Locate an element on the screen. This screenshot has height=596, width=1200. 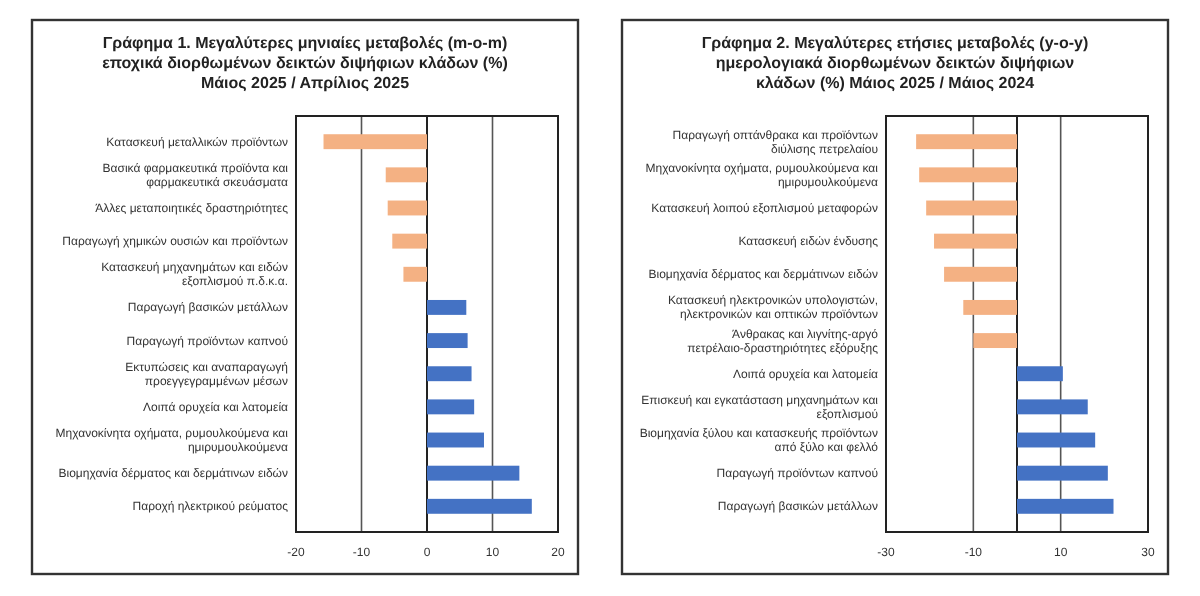
chart-title: Γράφημα 2. Μεγαλύτερες ετήσιες μεταβολές (y-o-y) ημερολογιακά διορθωμένων δεικτών διψήφιων κλάδων (%) Μάιος 2025 / Μάιος 2024 is located at coordinates (895, 63).